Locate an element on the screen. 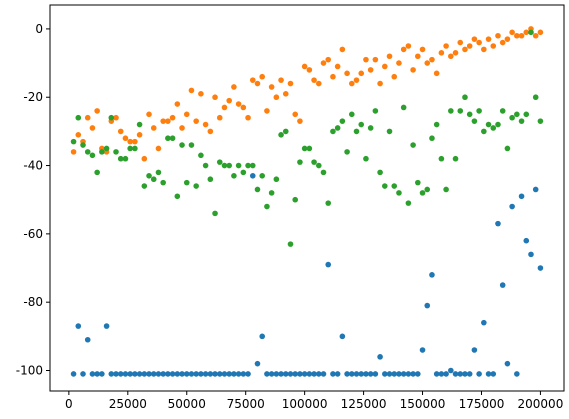  x-tick-label: 175000 is located at coordinates (482, 404).